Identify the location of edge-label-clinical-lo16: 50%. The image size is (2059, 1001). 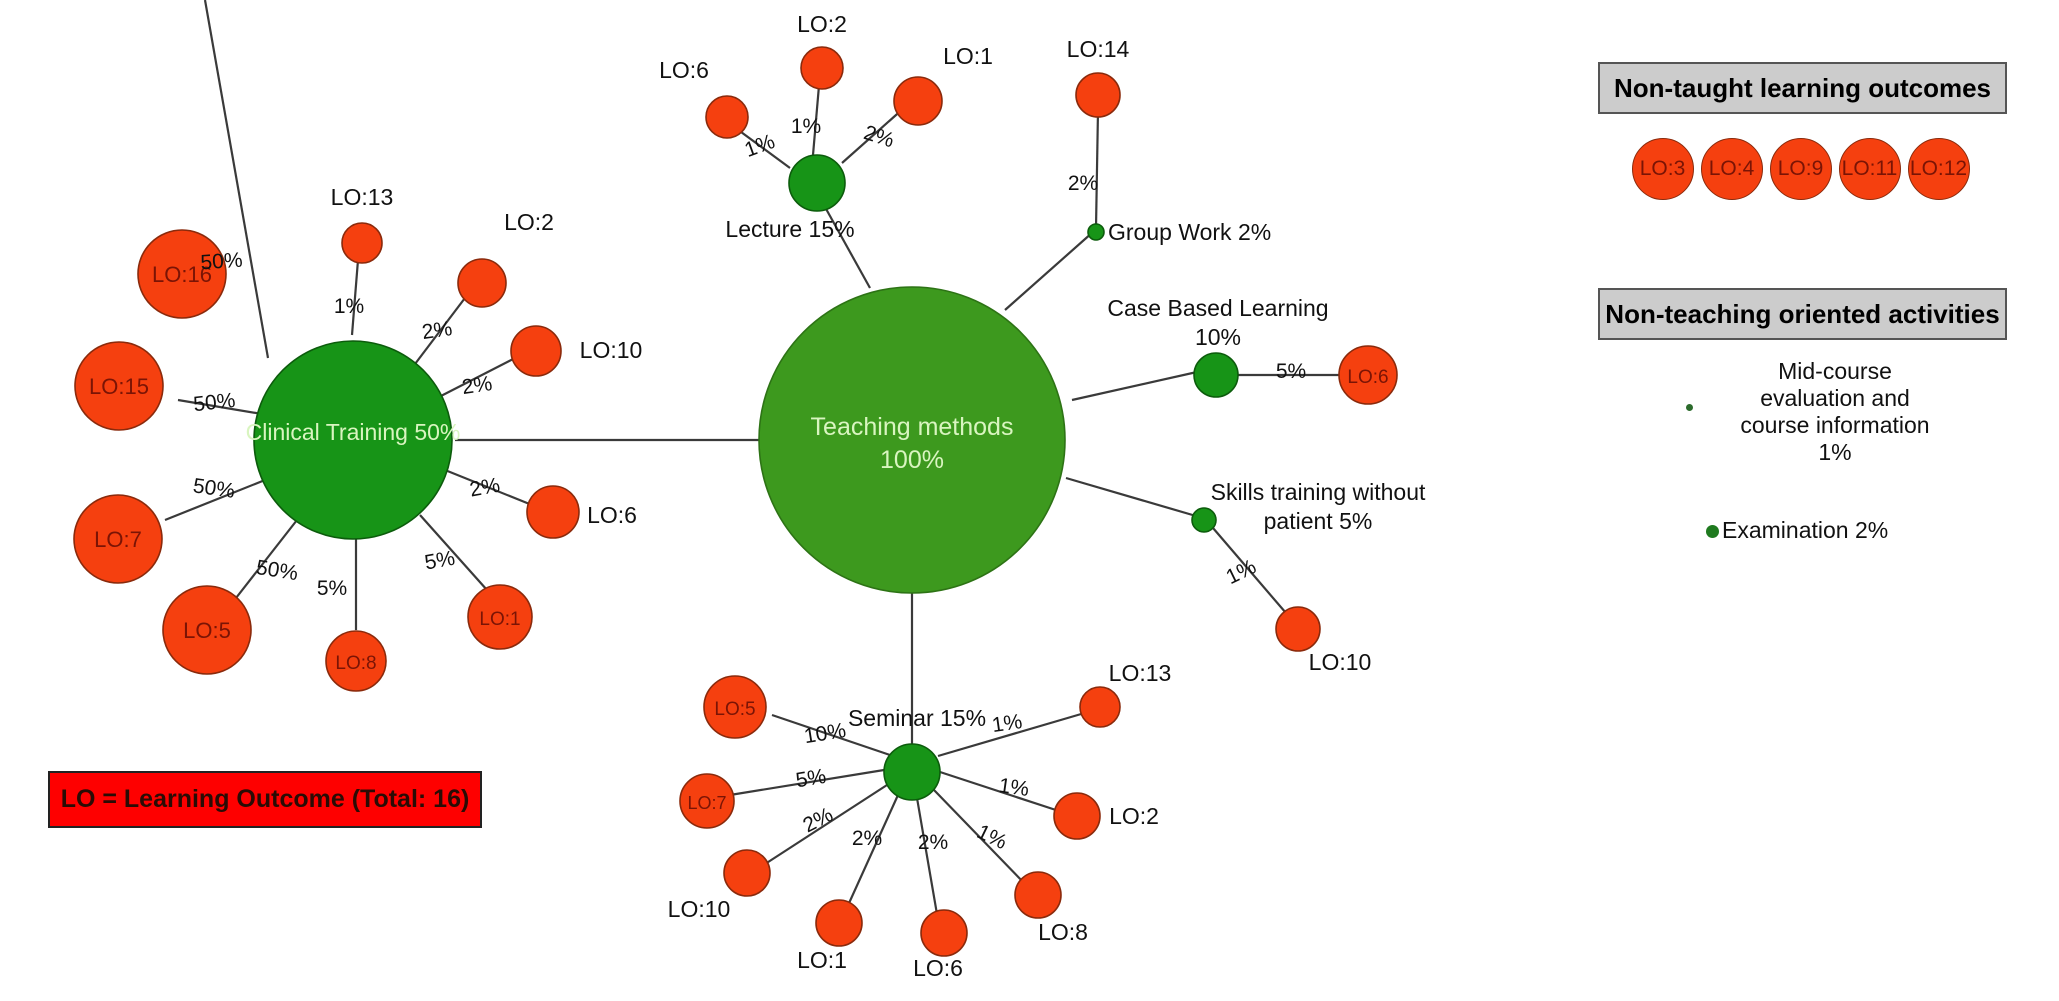
(222, 262).